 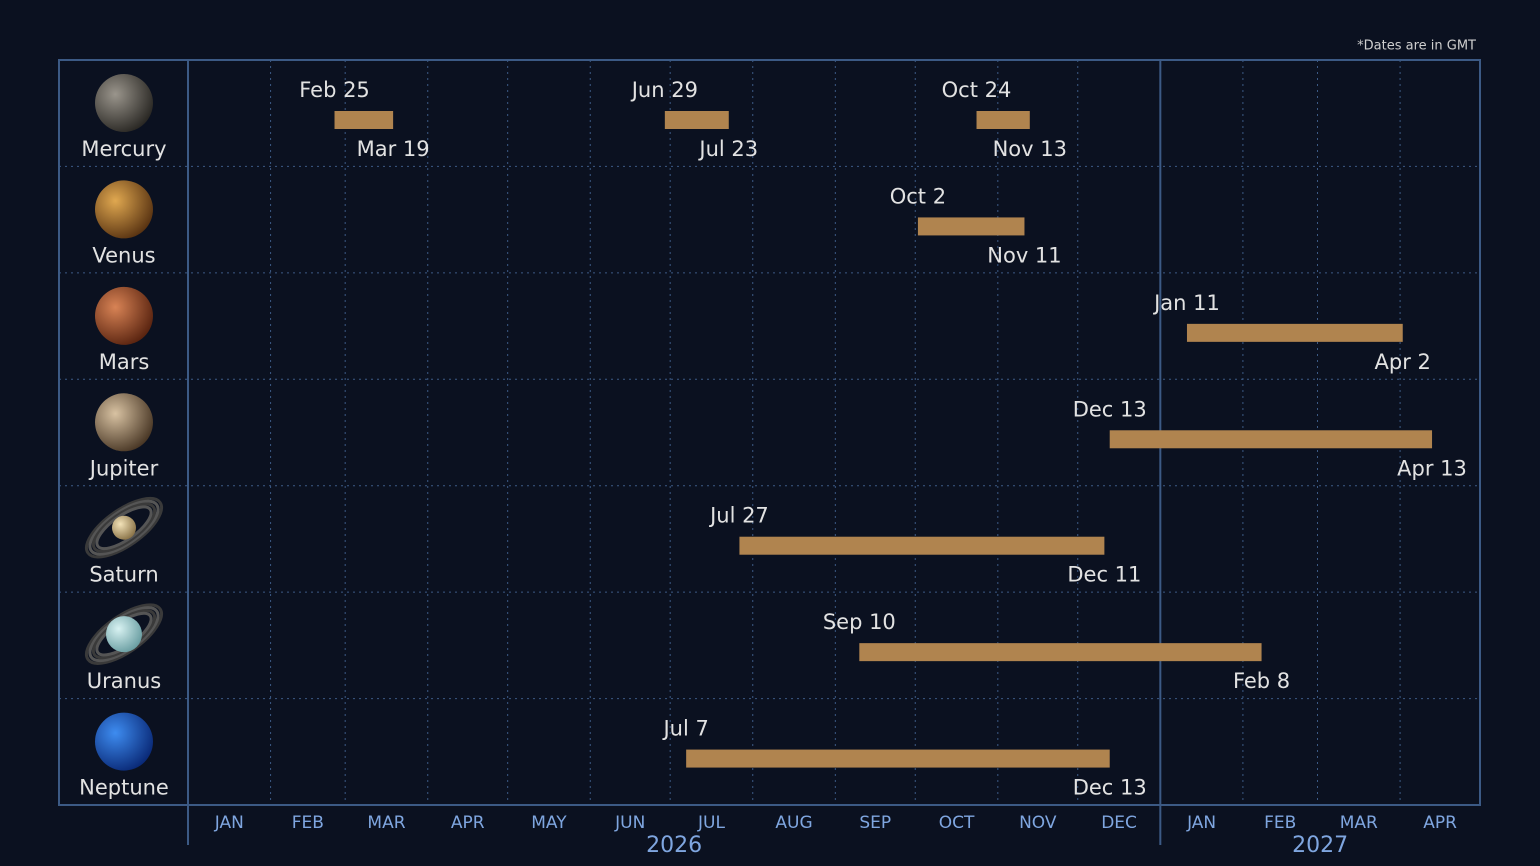 What do you see at coordinates (1186, 303) in the screenshot?
I see `start-label: Jan 11` at bounding box center [1186, 303].